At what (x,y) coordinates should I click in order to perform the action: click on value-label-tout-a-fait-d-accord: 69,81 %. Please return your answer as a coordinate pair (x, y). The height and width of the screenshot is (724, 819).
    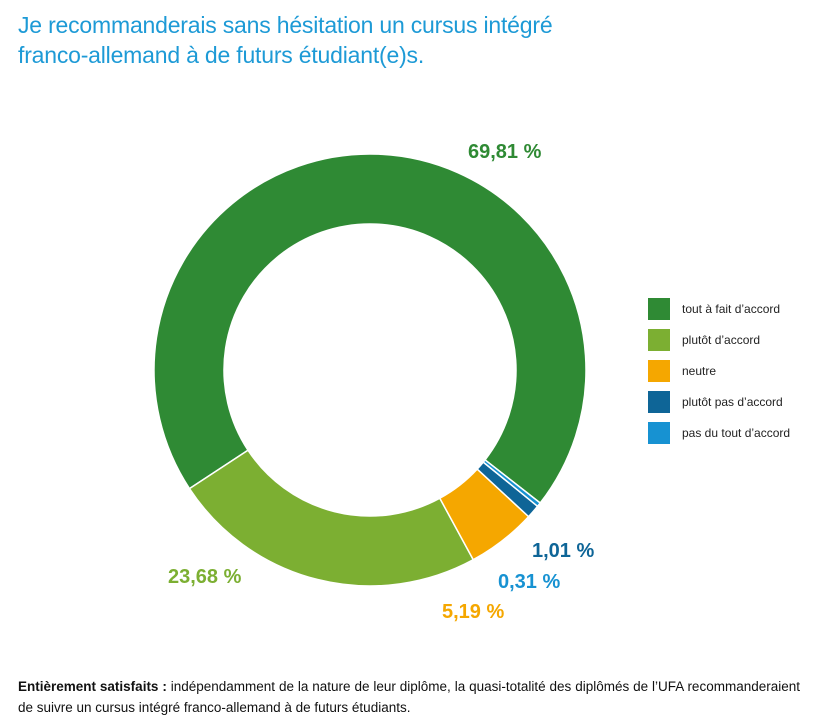
    Looking at the image, I should click on (505, 152).